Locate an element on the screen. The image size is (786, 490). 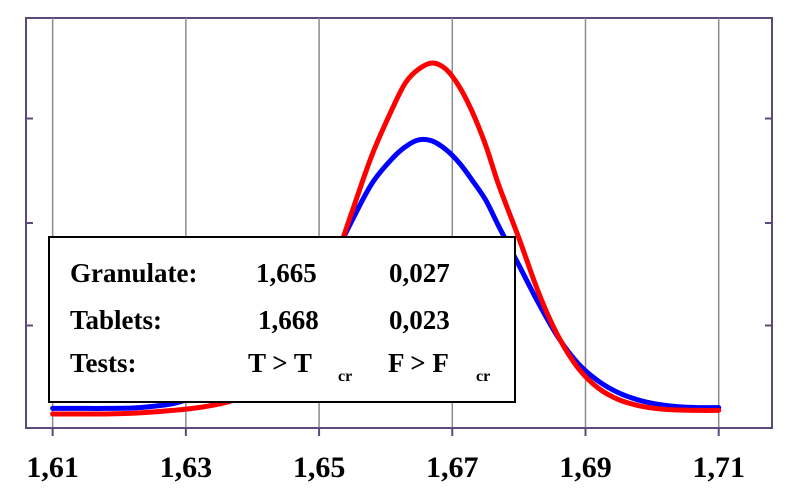
x-tick-label-3: 1,67 is located at coordinates (452, 467).